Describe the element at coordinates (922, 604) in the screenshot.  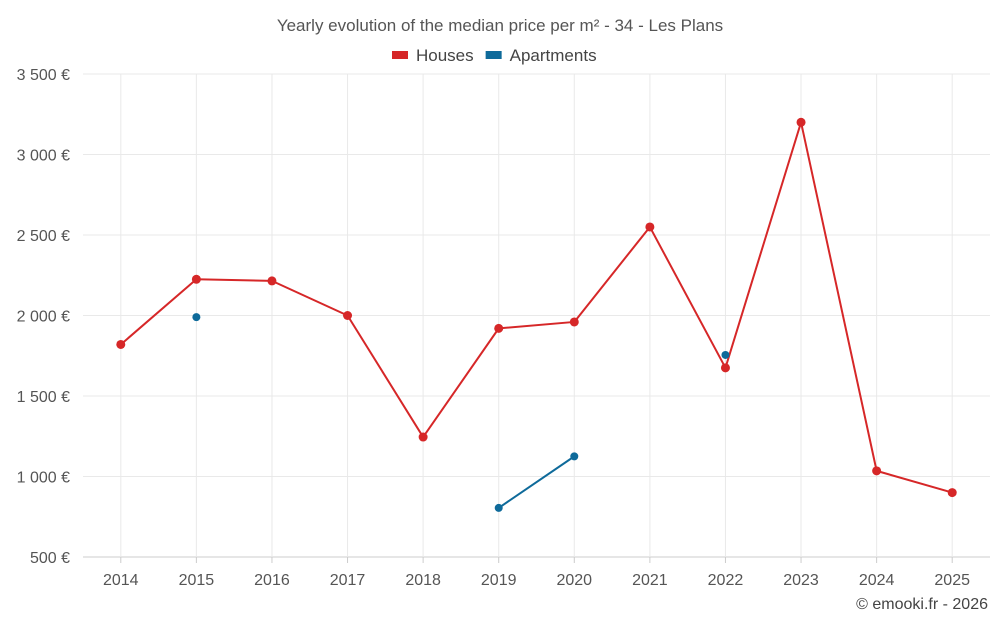
I see `copyright-text: © emooki.fr - 2026` at that location.